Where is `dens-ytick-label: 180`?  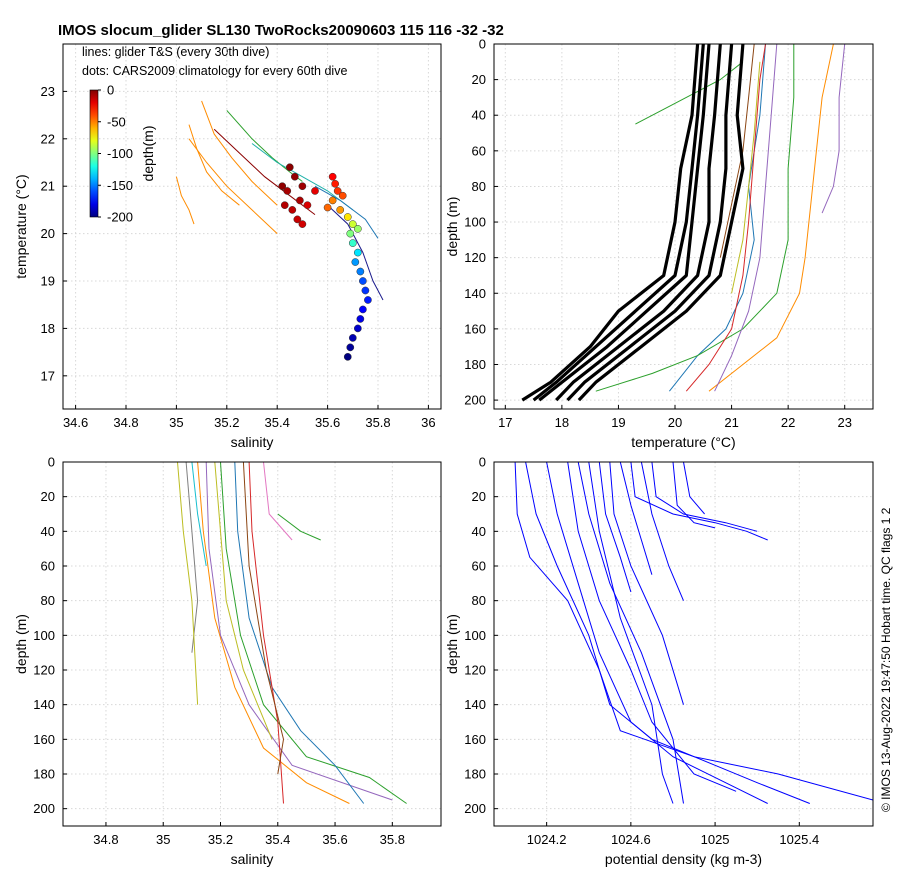 dens-ytick-label: 180 is located at coordinates (475, 774).